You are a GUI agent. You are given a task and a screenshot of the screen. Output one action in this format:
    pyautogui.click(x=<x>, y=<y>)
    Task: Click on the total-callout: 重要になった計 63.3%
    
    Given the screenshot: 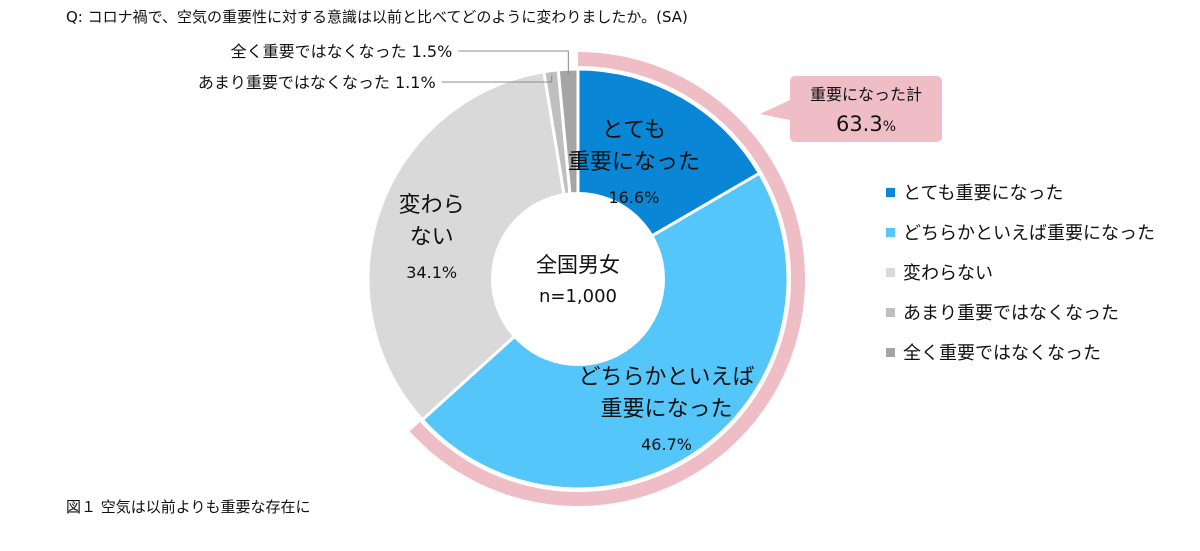 What is the action you would take?
    pyautogui.click(x=851, y=109)
    